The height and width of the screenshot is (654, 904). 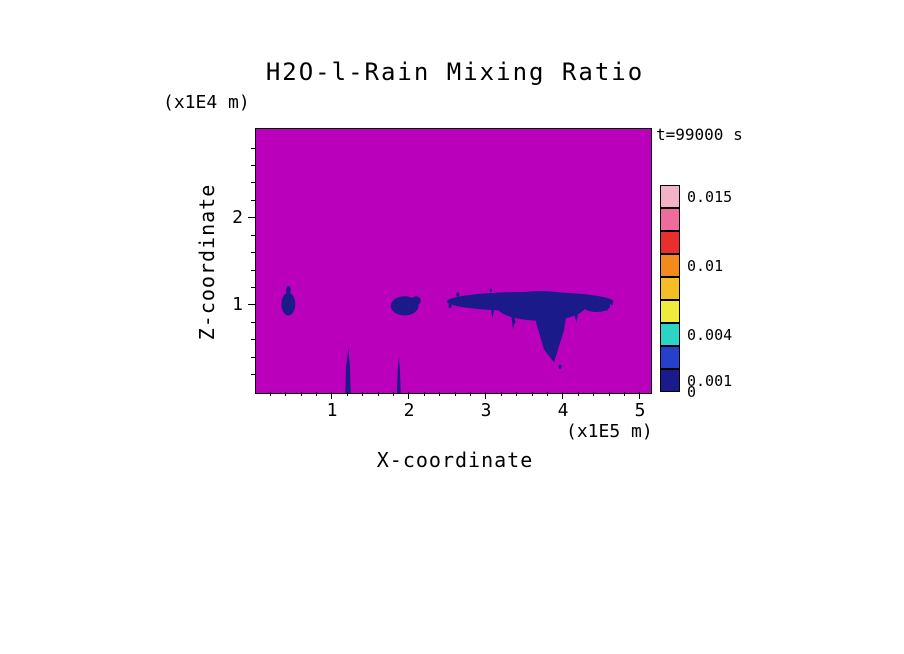 What do you see at coordinates (710, 334) in the screenshot?
I see `colorbar-tick-label: 0.004` at bounding box center [710, 334].